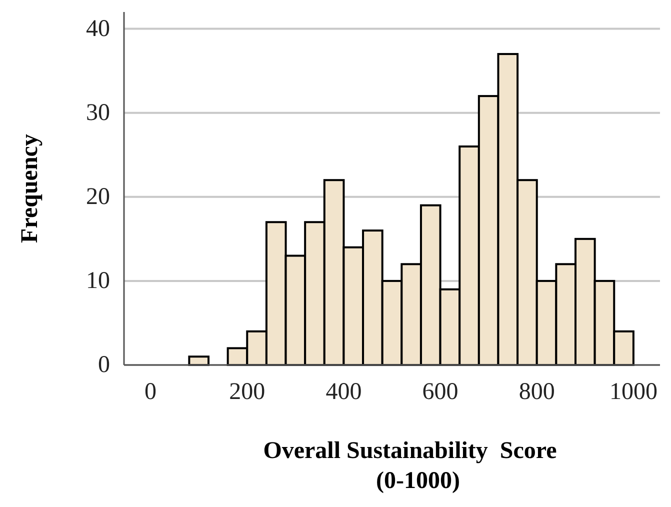  What do you see at coordinates (104, 365) in the screenshot?
I see `y-tick-label: 0` at bounding box center [104, 365].